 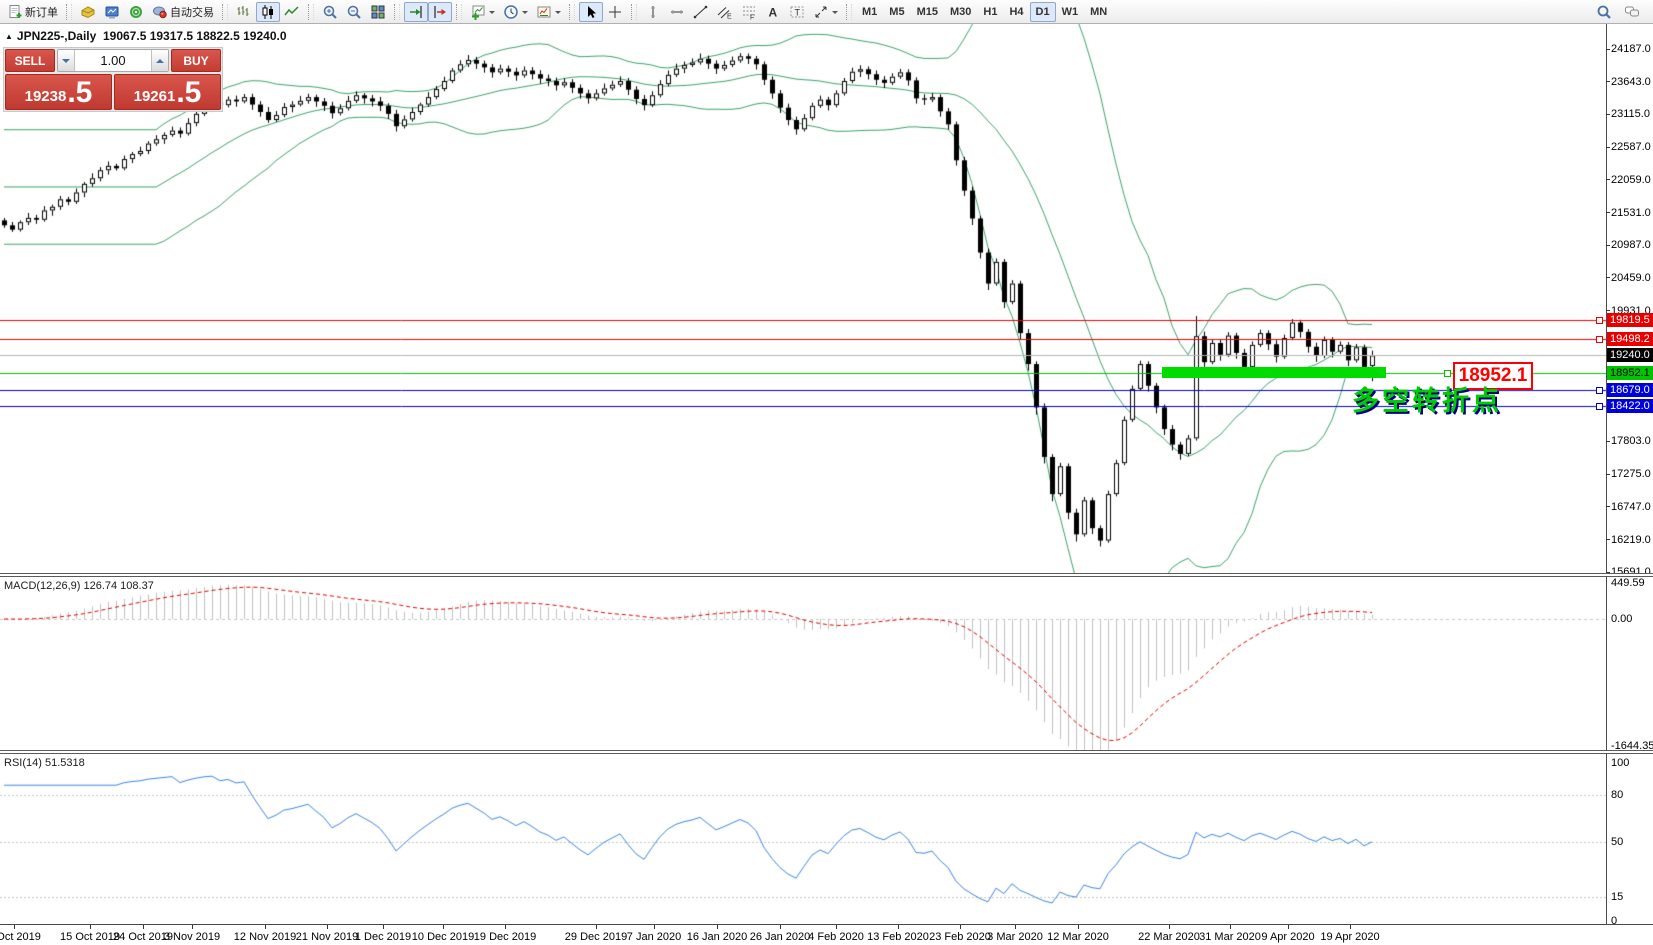 I want to click on linechart-icon, so click(x=291, y=10).